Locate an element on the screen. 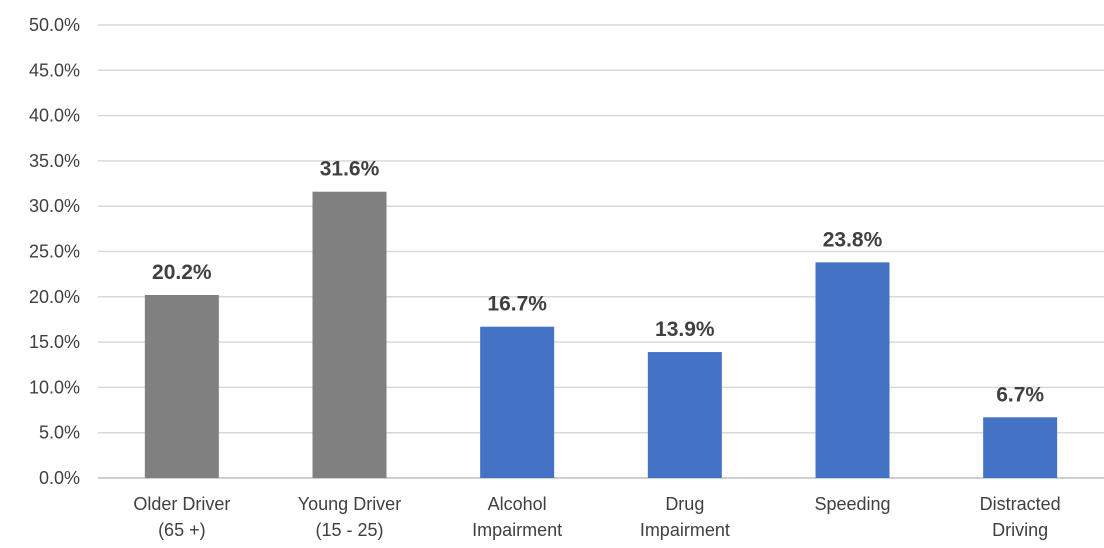 This screenshot has height=548, width=1104. data-label: 13.9% is located at coordinates (685, 329).